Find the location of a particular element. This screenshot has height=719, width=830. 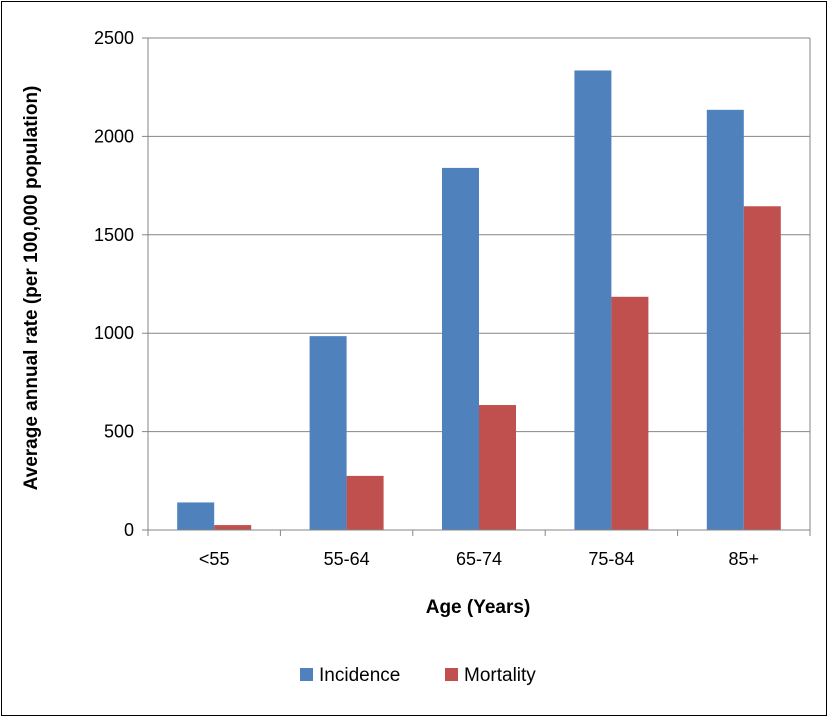

x-axis-title: Age (Years) is located at coordinates (478, 607).